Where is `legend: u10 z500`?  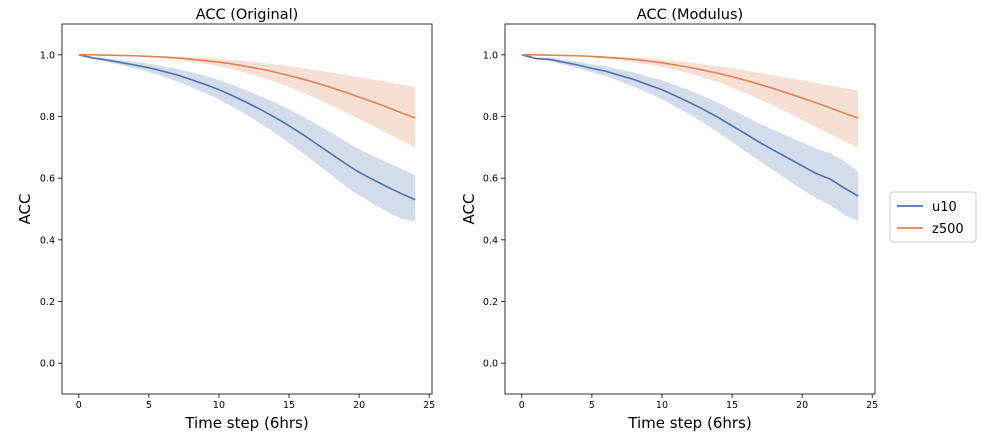
legend: u10 z500 is located at coordinates (933, 217).